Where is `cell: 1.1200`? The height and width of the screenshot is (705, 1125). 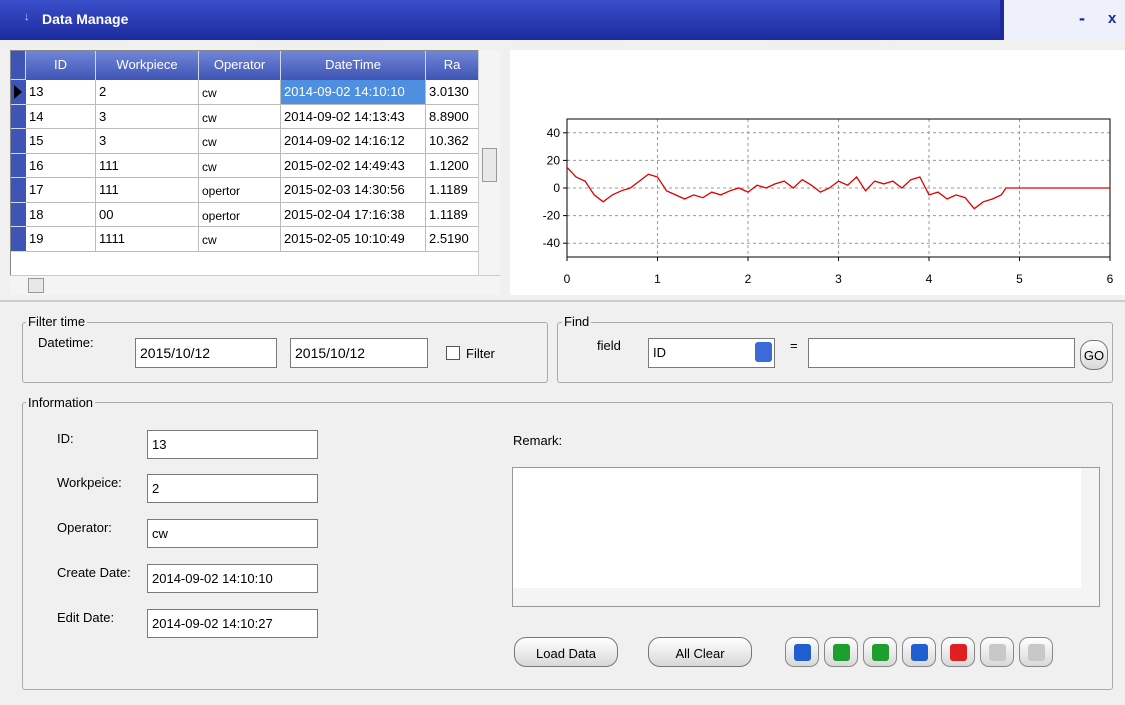
cell: 1.1200 is located at coordinates (452, 165).